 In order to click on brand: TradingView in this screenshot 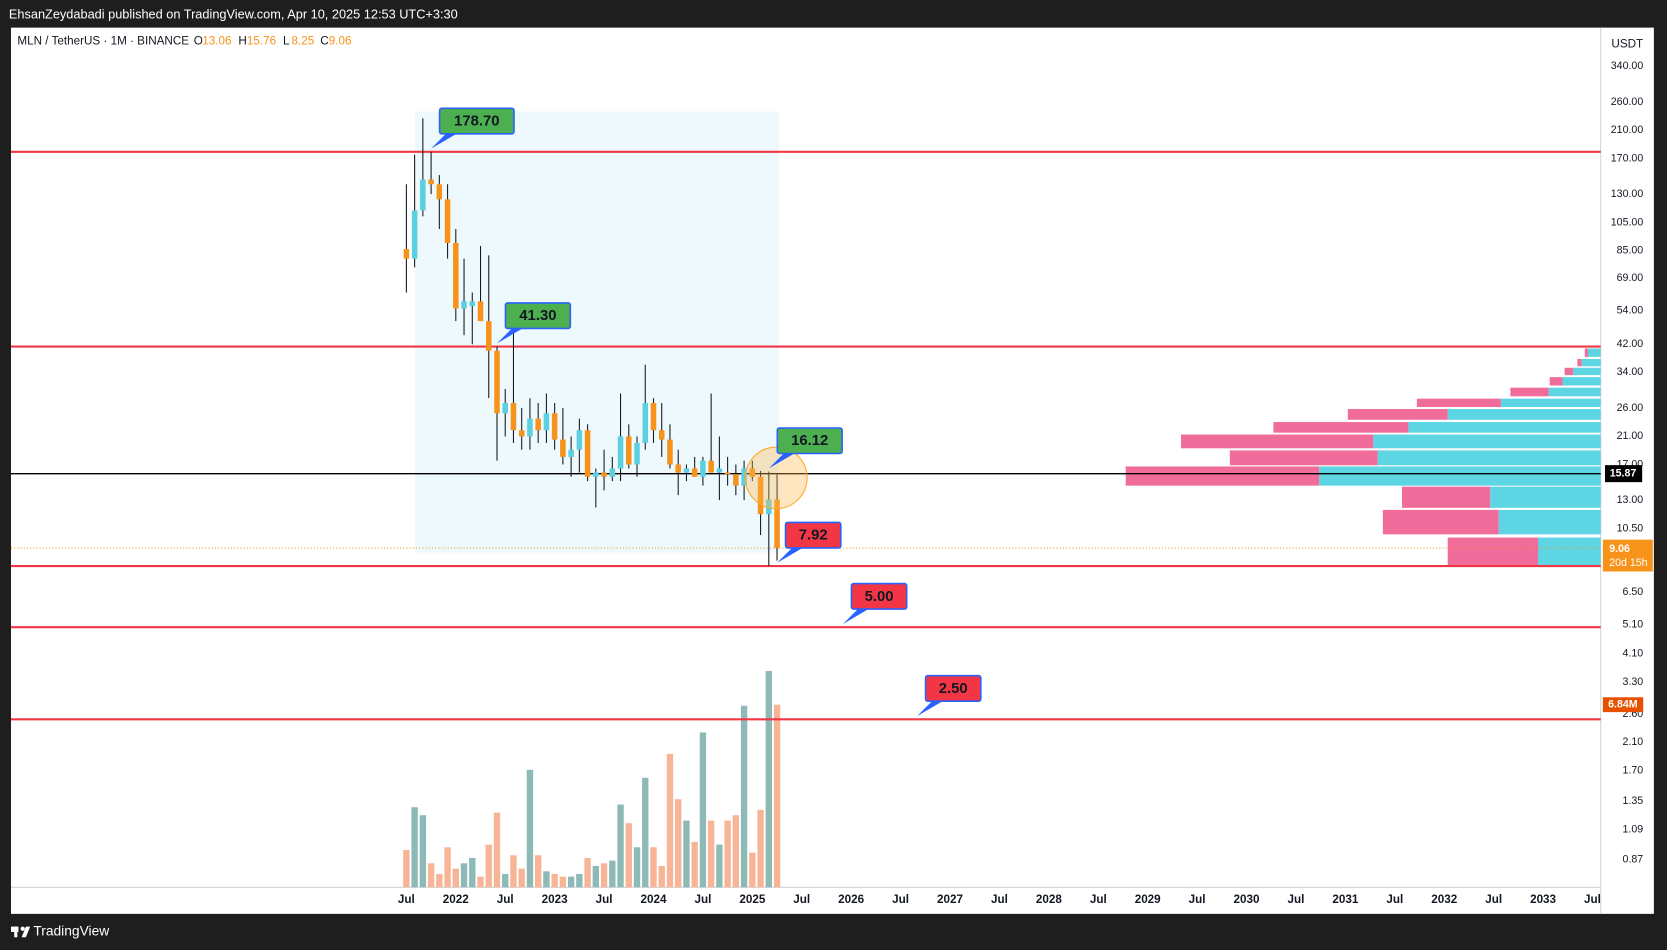, I will do `click(71, 931)`.